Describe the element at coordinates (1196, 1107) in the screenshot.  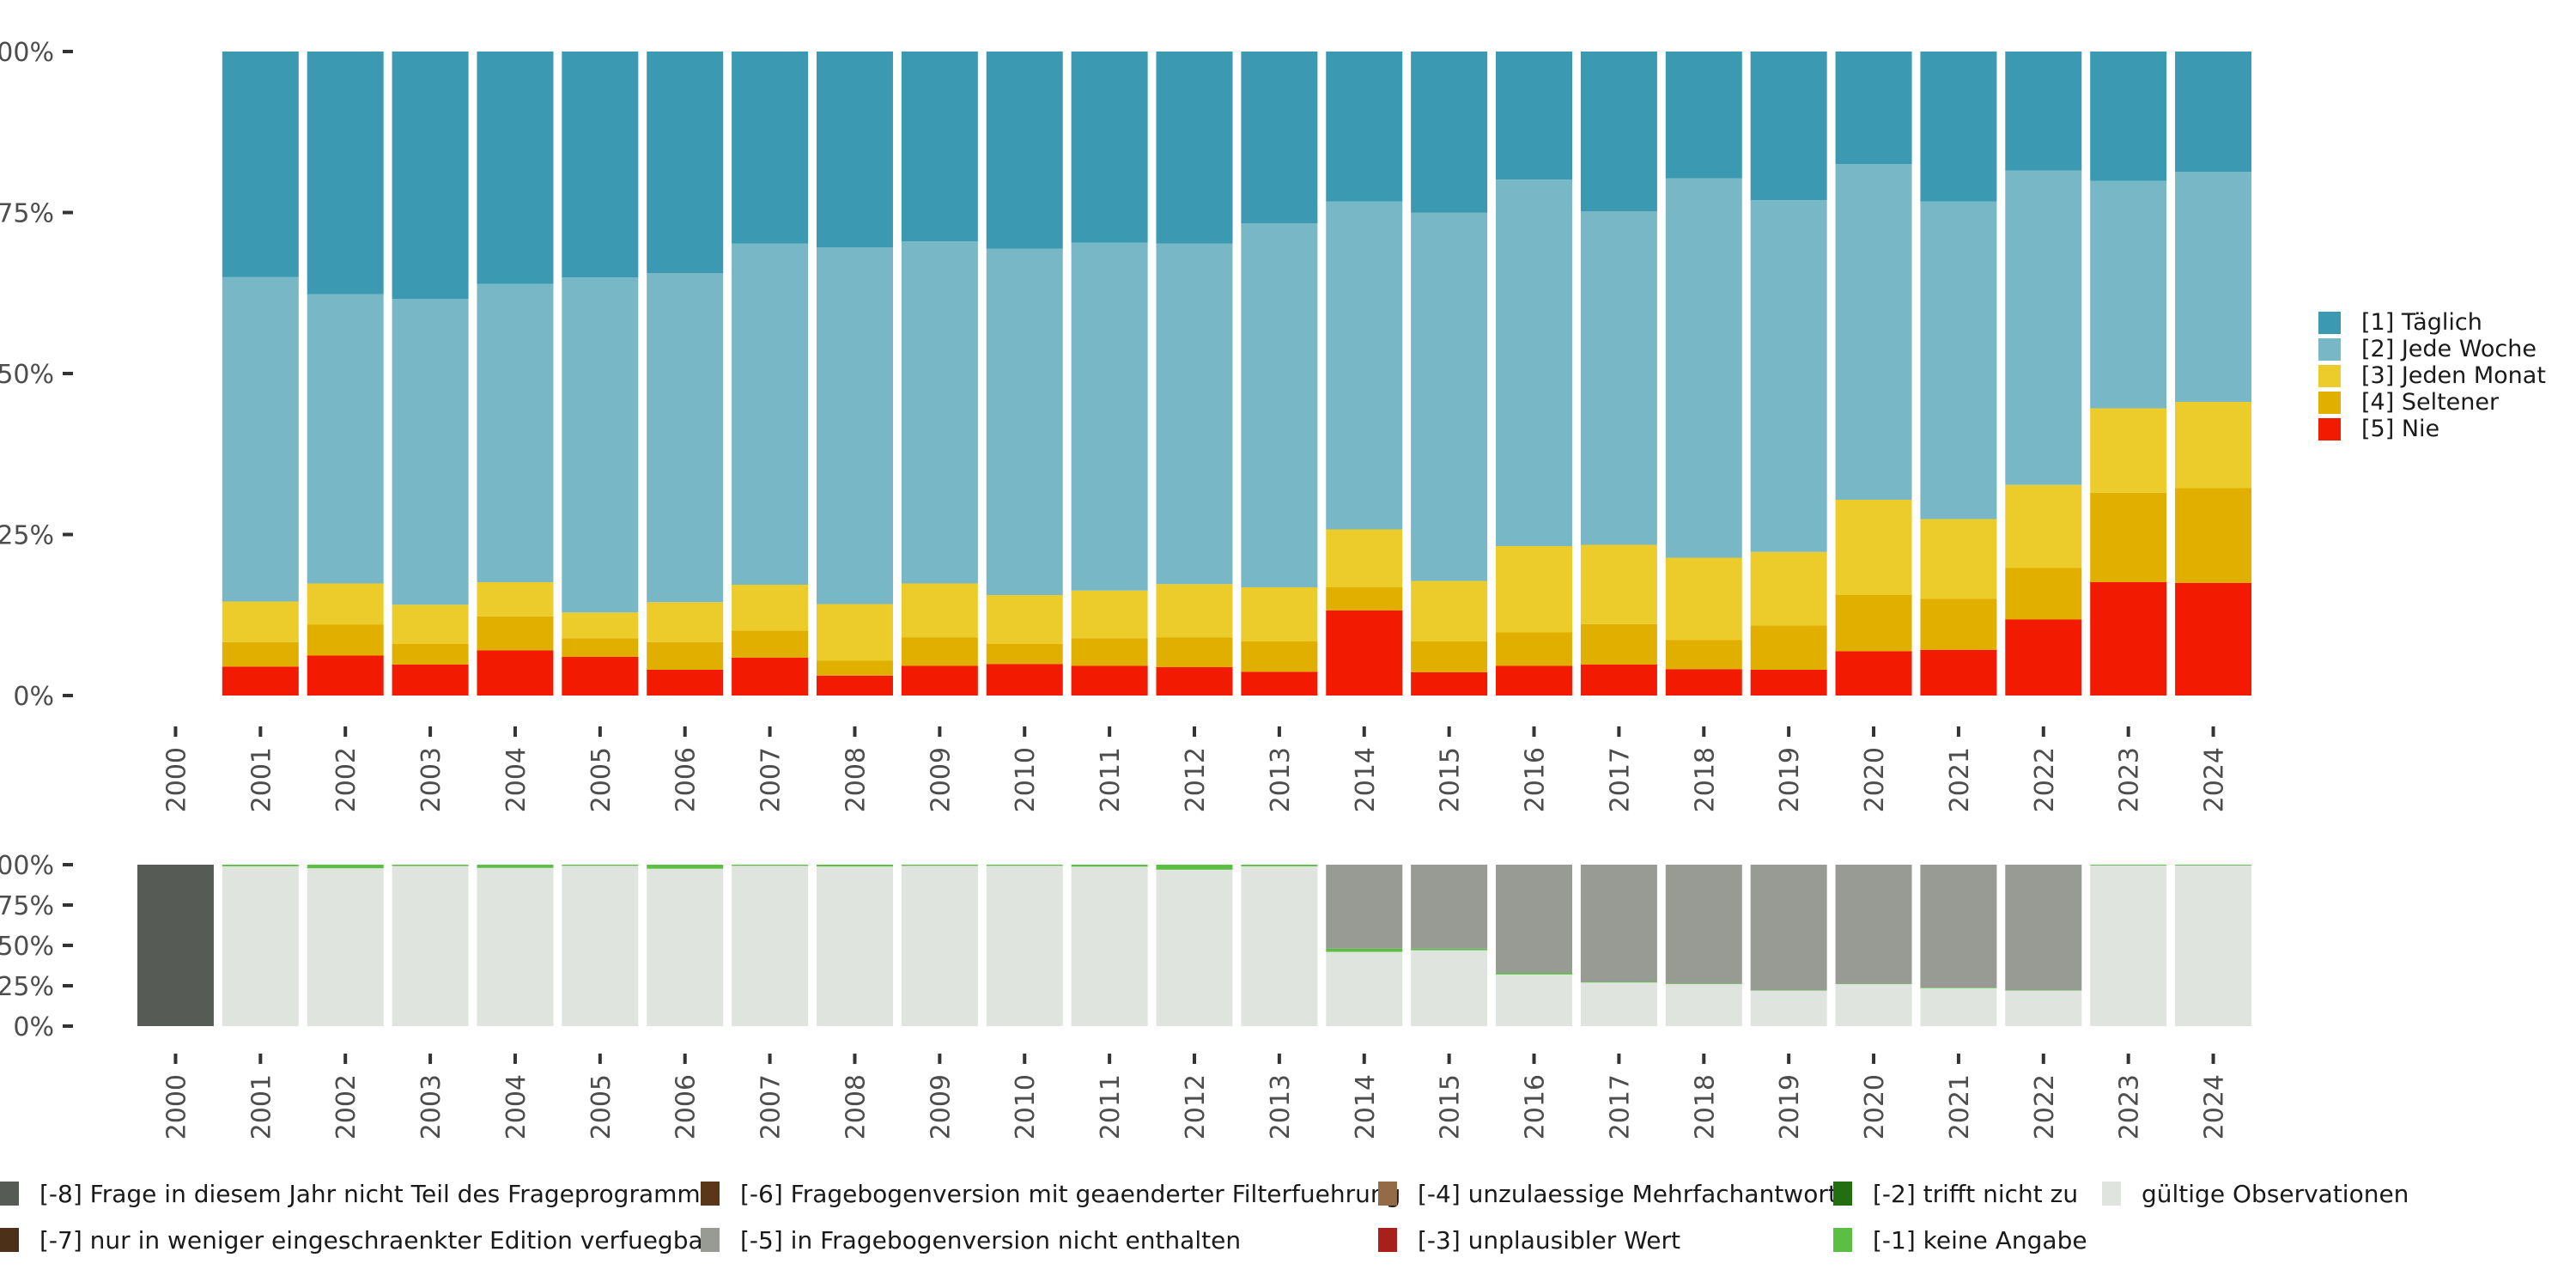
I see `x-tick-label: 2012` at that location.